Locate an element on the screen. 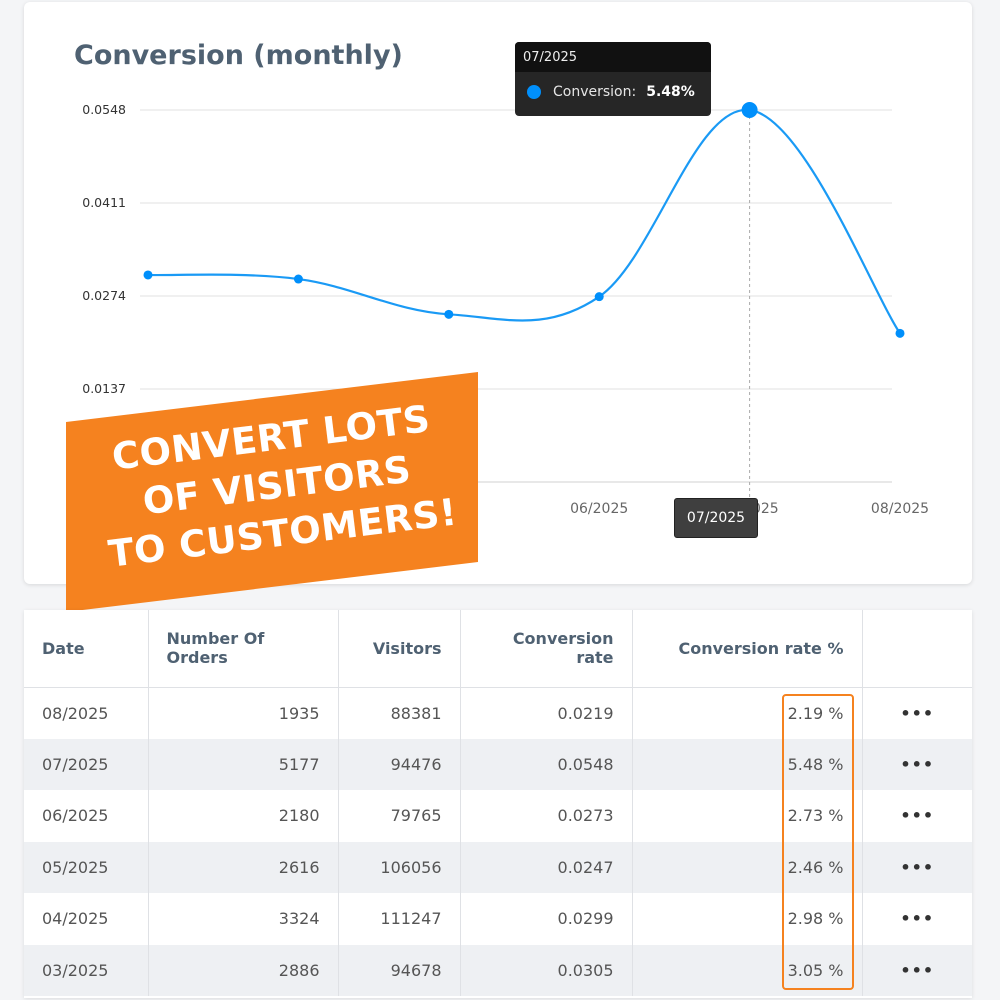  table-row: 04/2025 3324 111247 0.0299 2.98 % ••• is located at coordinates (498, 919).